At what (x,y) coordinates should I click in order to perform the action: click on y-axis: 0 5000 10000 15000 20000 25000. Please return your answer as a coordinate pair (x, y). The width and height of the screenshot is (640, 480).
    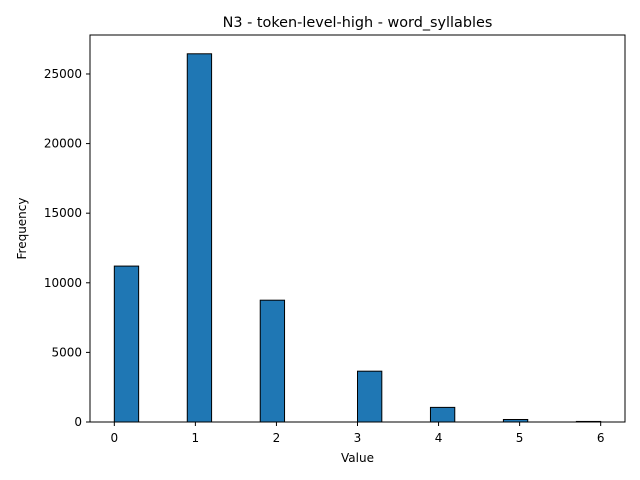
    Looking at the image, I should click on (67, 248).